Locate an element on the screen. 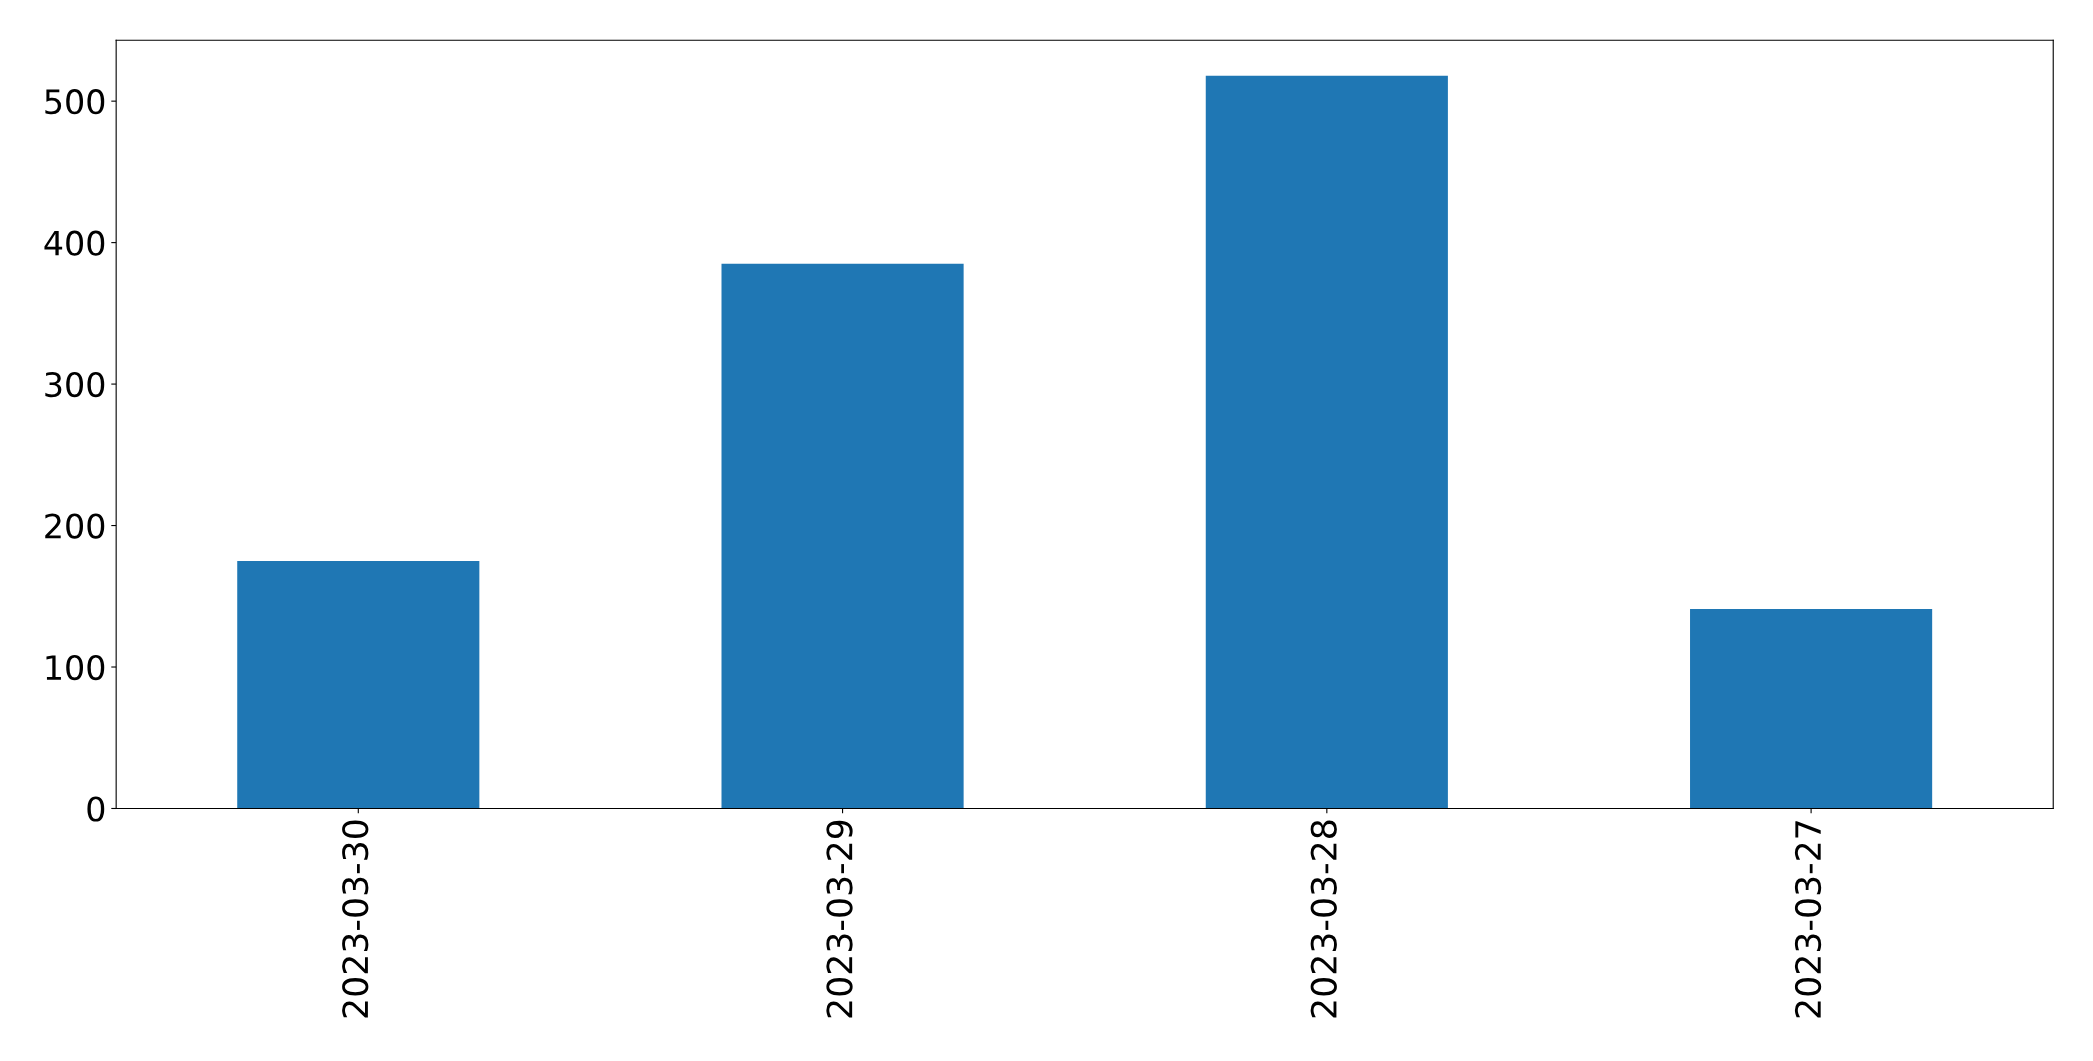  y-tick-label: 0 is located at coordinates (96, 809).